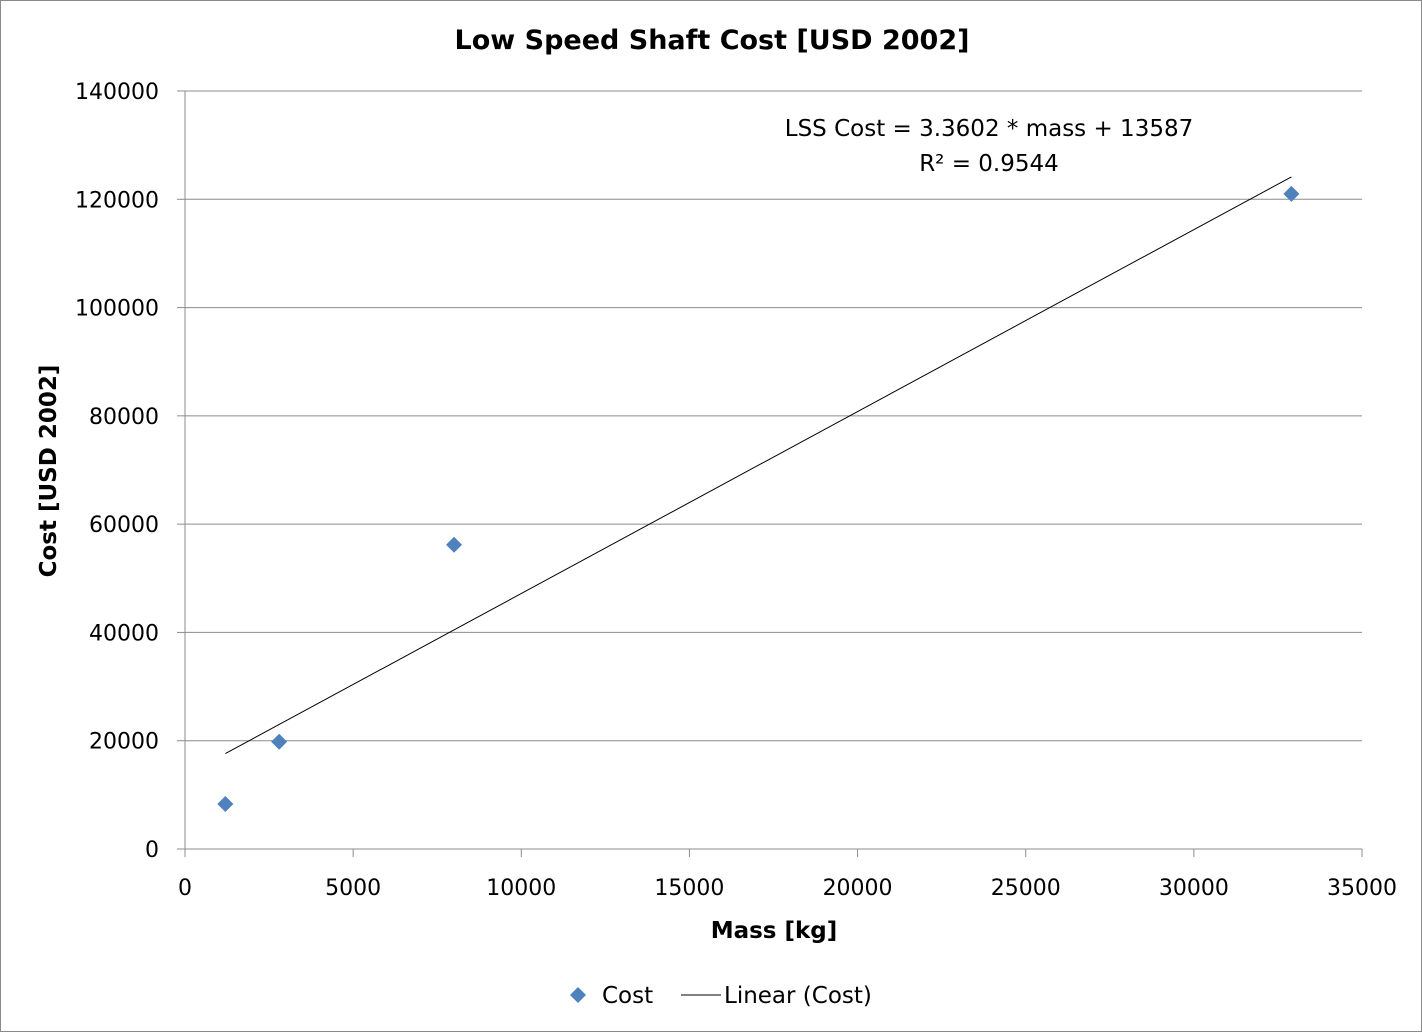  What do you see at coordinates (1194, 888) in the screenshot?
I see `x-tick-label-30000: 30000` at bounding box center [1194, 888].